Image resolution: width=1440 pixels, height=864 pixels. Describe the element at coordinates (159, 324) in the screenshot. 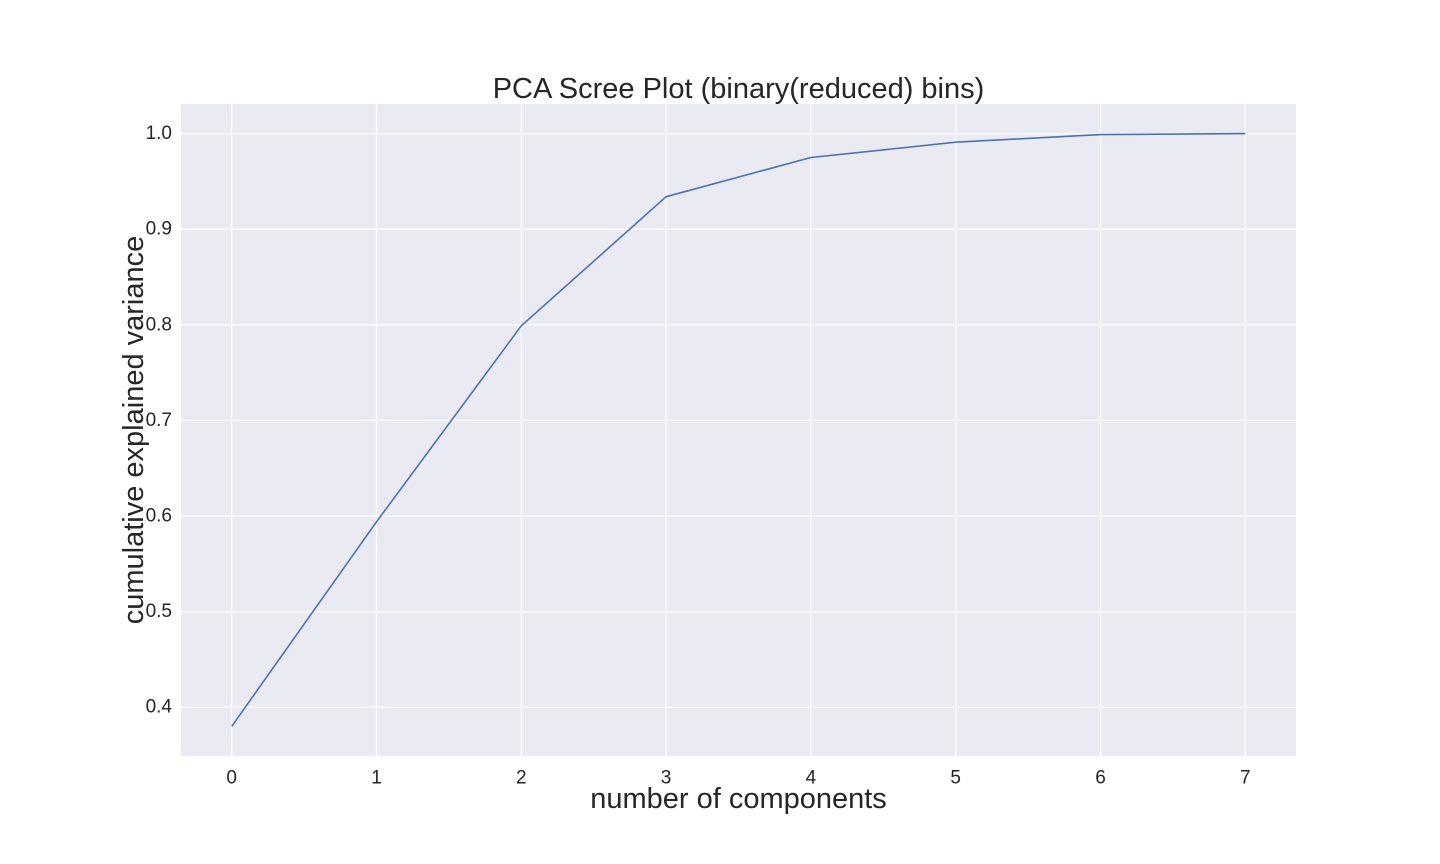

I see `y-tick-label: 0.8` at that location.